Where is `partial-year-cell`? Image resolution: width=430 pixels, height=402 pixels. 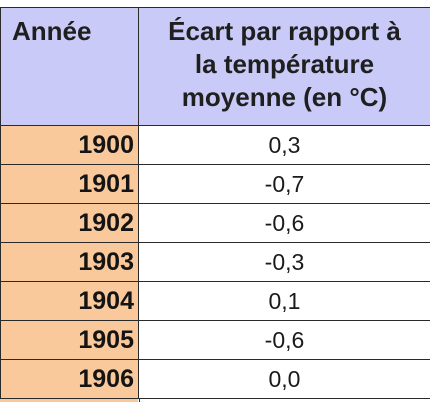
partial-year-cell is located at coordinates (69, 400).